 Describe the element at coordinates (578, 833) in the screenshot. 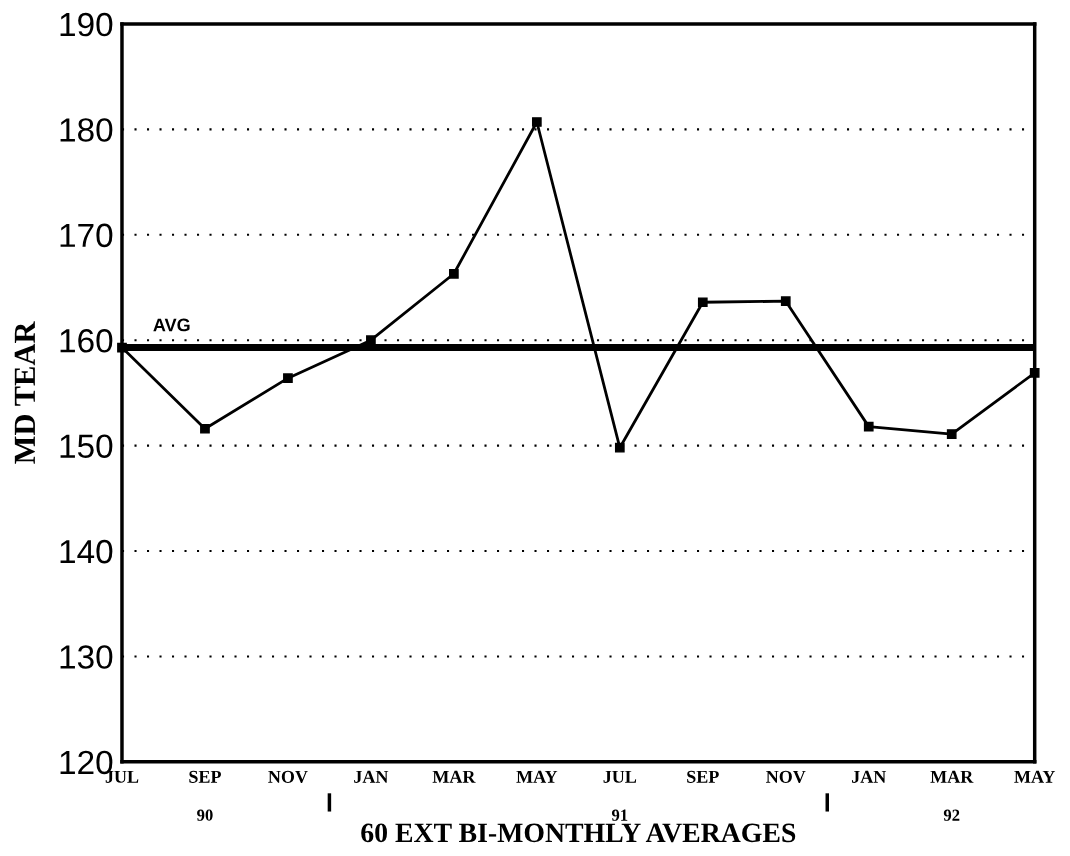

I see `x-axis-title: 60 EXT BI-MONTHLY AVERAGES` at that location.